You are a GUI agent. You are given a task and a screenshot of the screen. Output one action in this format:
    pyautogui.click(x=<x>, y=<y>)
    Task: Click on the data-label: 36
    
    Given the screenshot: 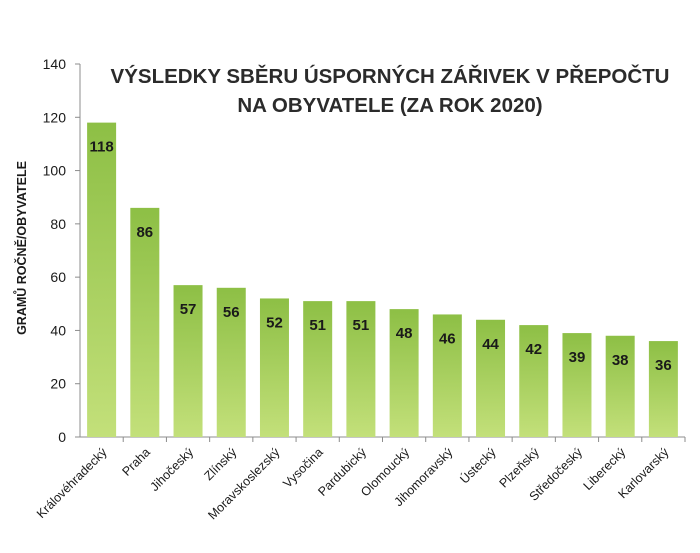 What is the action you would take?
    pyautogui.click(x=663, y=365)
    